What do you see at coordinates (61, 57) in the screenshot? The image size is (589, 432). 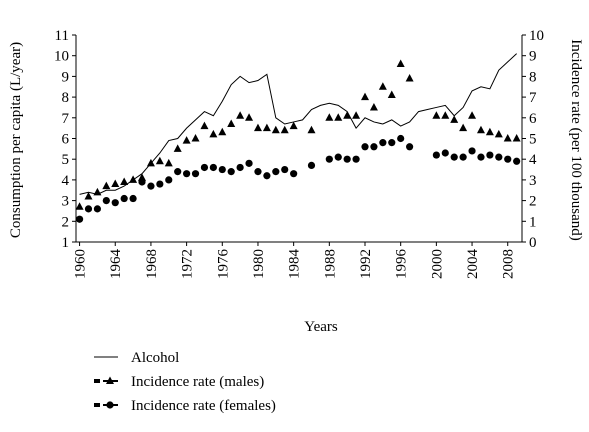 I see `y-tick-label: 10` at bounding box center [61, 57].